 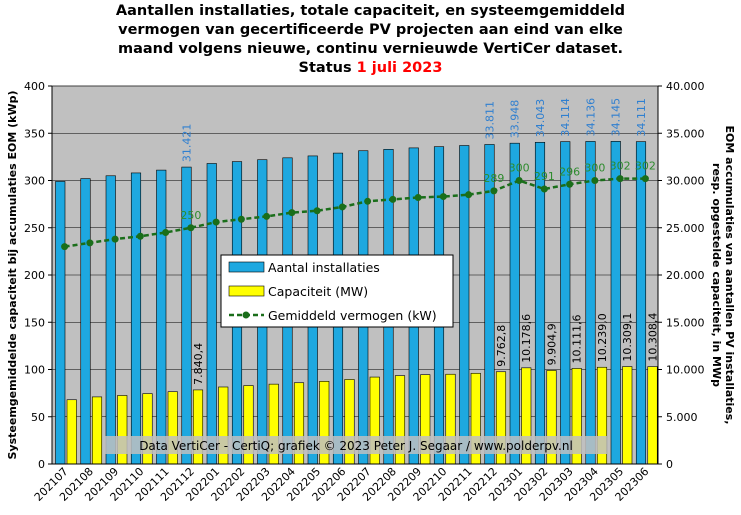 What do you see at coordinates (501, 346) in the screenshot?
I see `capacity-value-label: 9.762,8` at bounding box center [501, 346].